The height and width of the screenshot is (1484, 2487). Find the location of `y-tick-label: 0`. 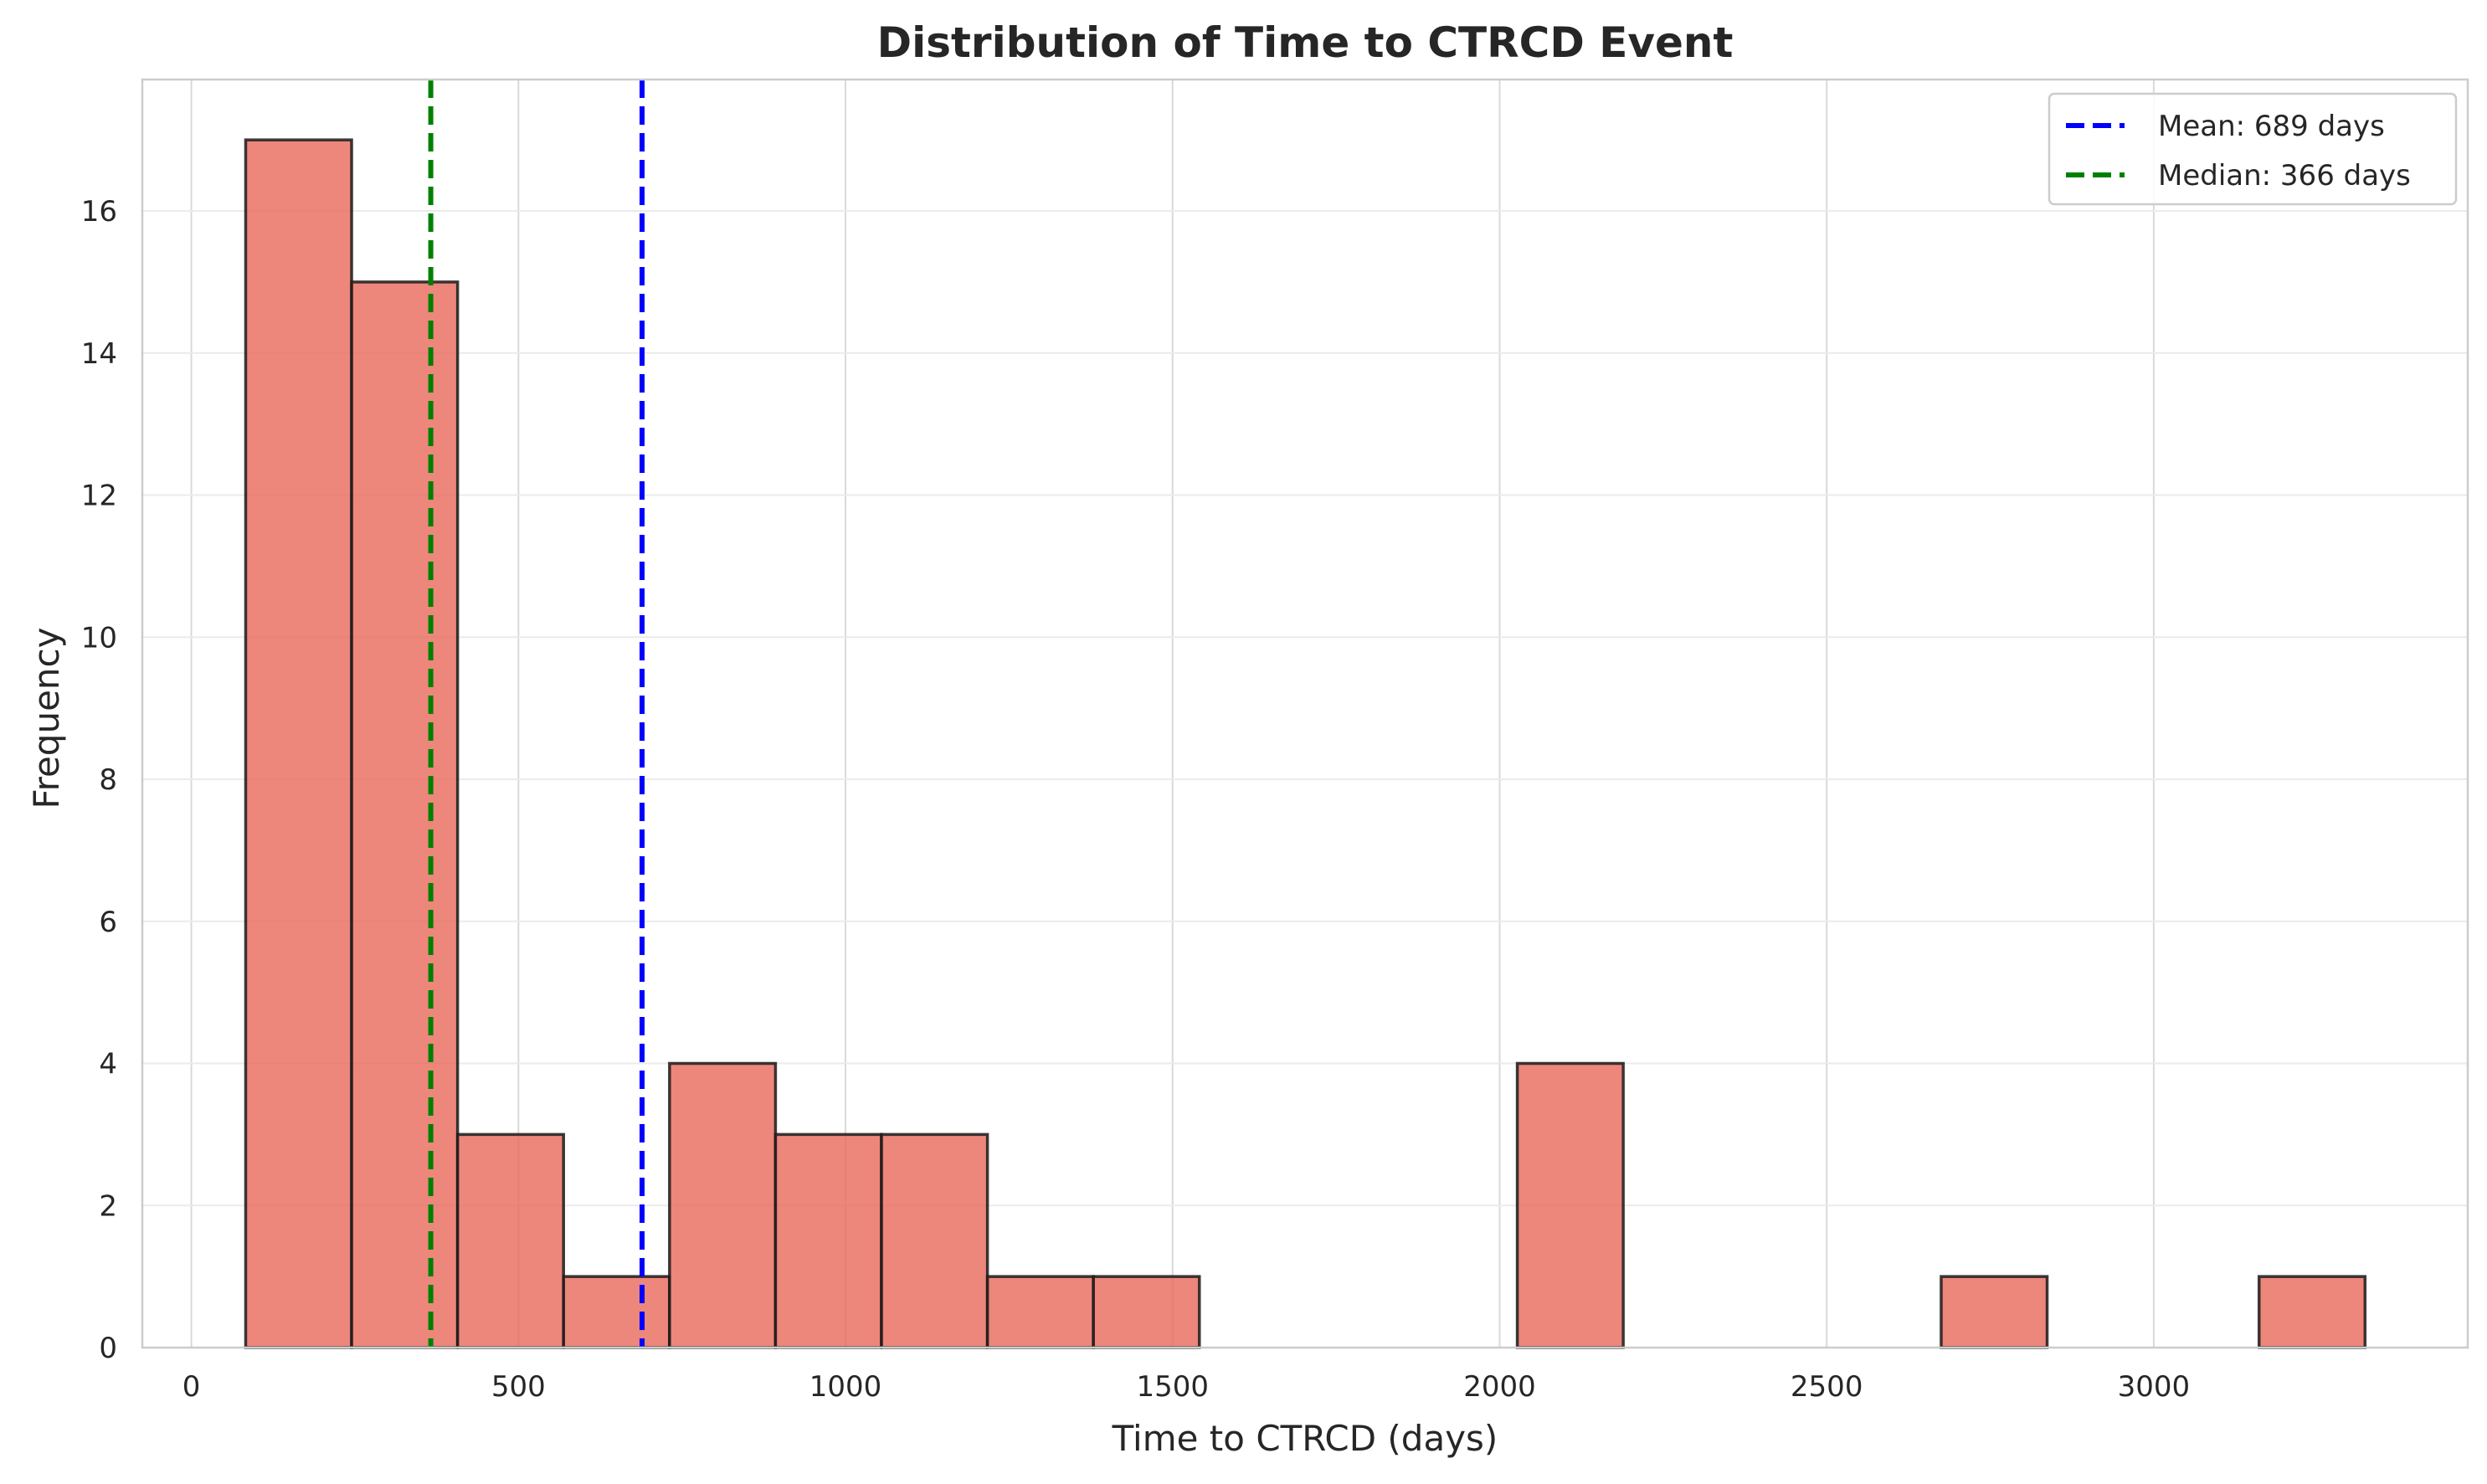

y-tick-label: 0 is located at coordinates (108, 1348).